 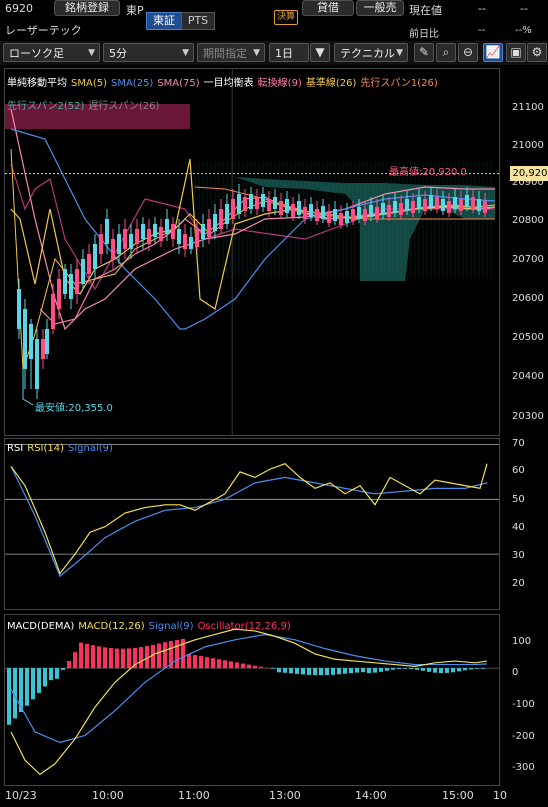 What do you see at coordinates (518, 499) in the screenshot?
I see `rsi-axis-tick-2: 50` at bounding box center [518, 499].